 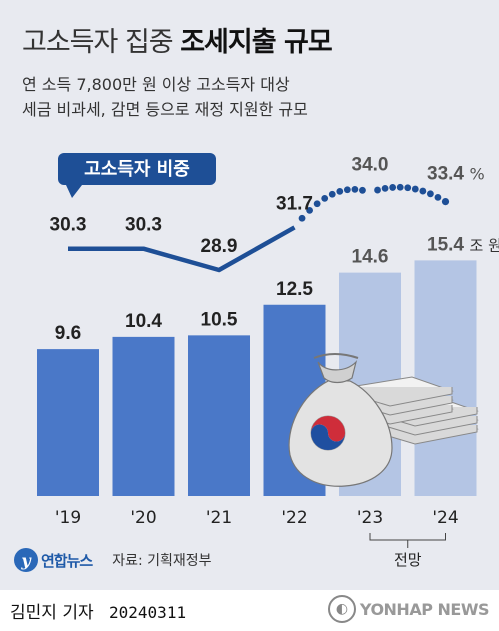 I want to click on forecast-bracket, so click(x=407, y=537).